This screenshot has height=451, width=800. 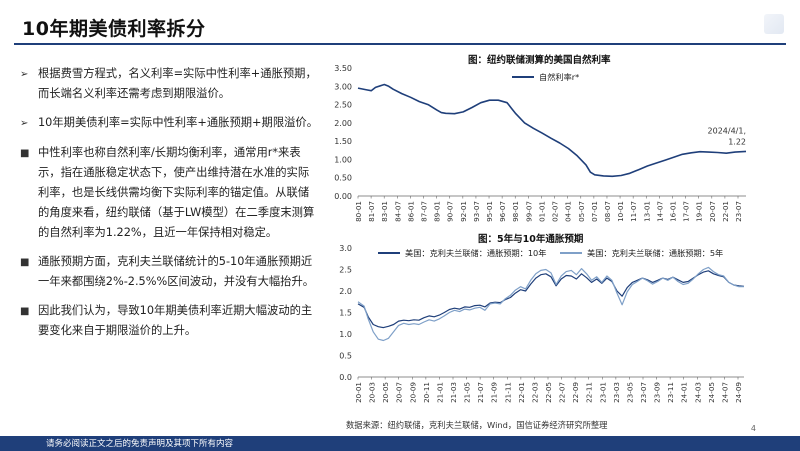 What do you see at coordinates (477, 425) in the screenshot?
I see `source-note: 数据来源：纽约联储，克利夫兰联储，Wind，国信证券经济研究所整理` at bounding box center [477, 425].